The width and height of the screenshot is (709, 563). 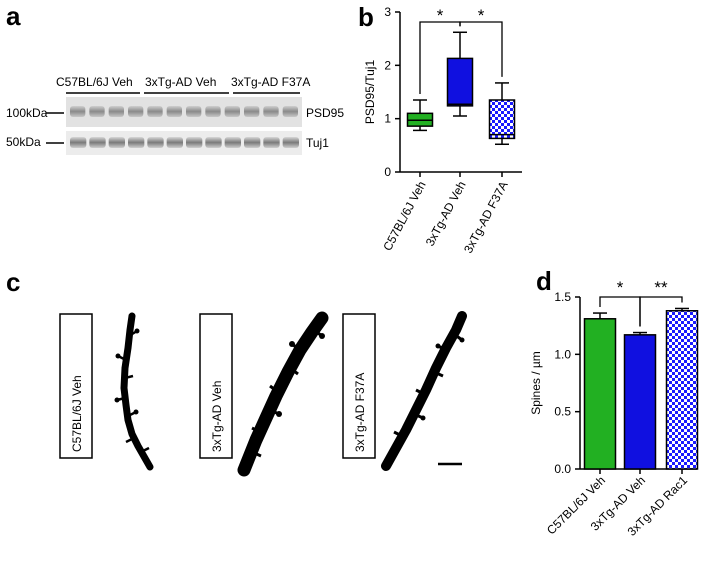 I want to click on b-x-tick-label-0: C57BL/6J Veh, so click(x=404, y=216).